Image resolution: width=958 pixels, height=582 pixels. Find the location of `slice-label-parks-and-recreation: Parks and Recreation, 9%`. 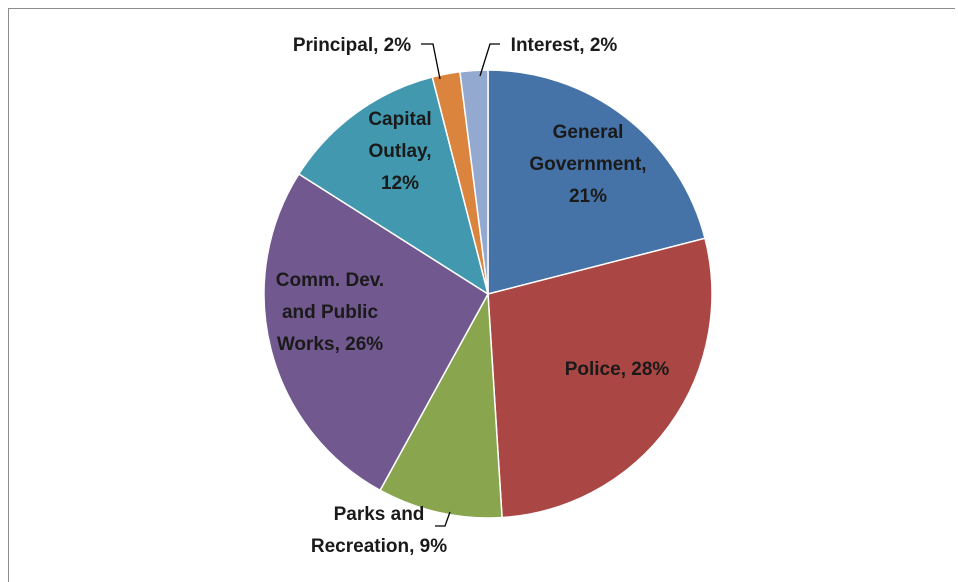

slice-label-parks-and-recreation: Parks and Recreation, 9% is located at coordinates (379, 530).